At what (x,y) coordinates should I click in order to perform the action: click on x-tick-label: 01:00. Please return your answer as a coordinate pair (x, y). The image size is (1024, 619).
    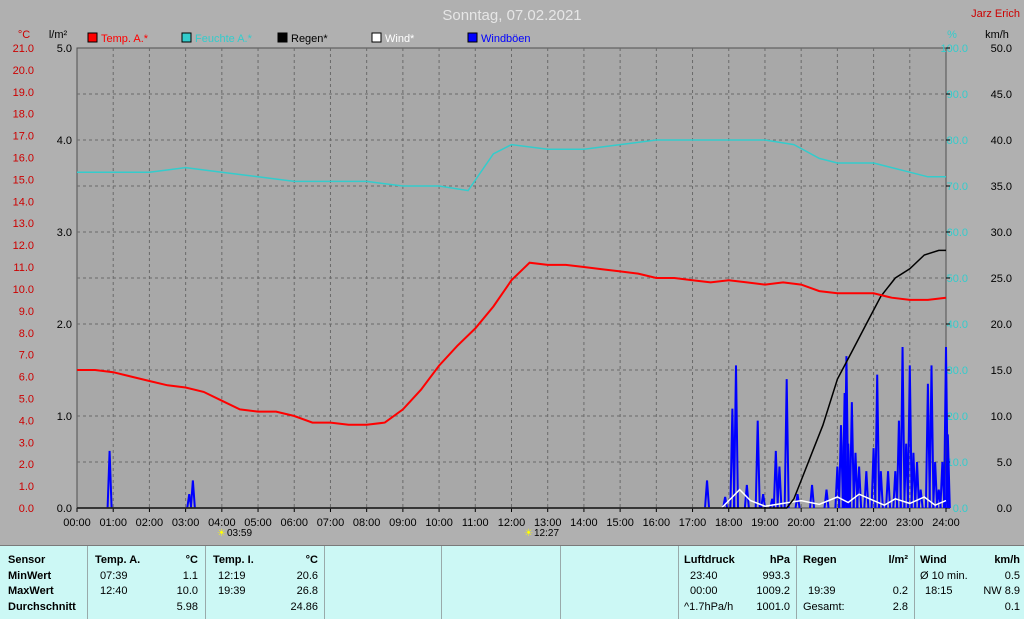
    Looking at the image, I should click on (113, 523).